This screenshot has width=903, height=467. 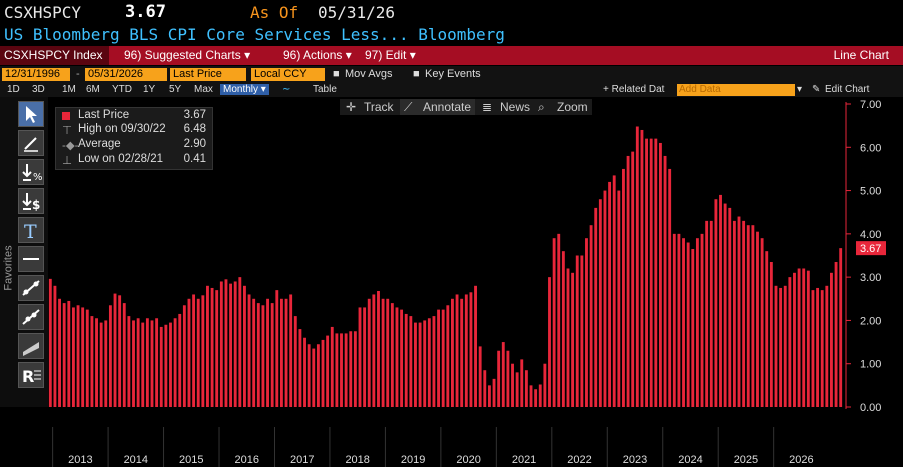 What do you see at coordinates (31, 230) in the screenshot?
I see `text-tool-icon: T` at bounding box center [31, 230].